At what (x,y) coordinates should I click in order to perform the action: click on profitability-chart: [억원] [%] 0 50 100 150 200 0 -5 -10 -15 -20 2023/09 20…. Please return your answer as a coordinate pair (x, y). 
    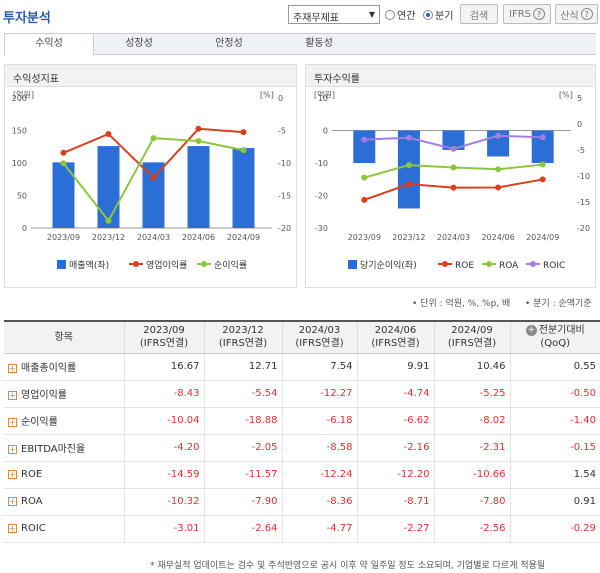
    Looking at the image, I should click on (151, 180).